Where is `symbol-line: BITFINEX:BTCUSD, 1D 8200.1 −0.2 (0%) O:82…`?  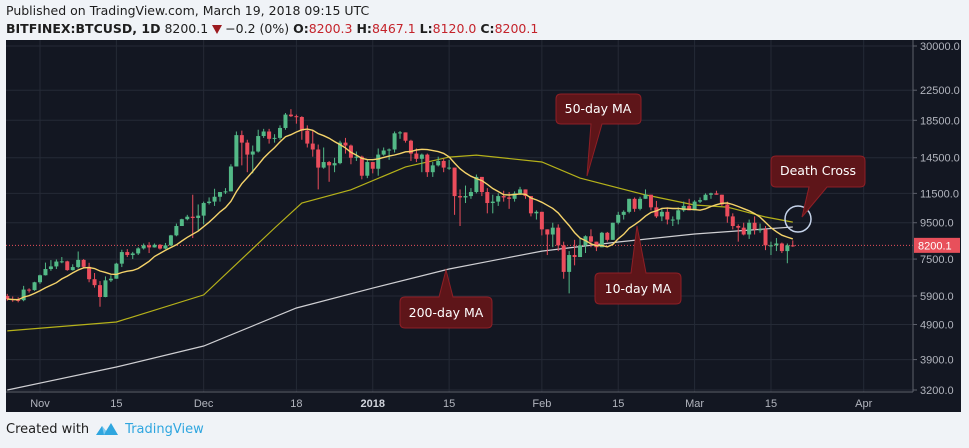 symbol-line: BITFINEX:BTCUSD, 1D 8200.1 −0.2 (0%) O:82… is located at coordinates (272, 28).